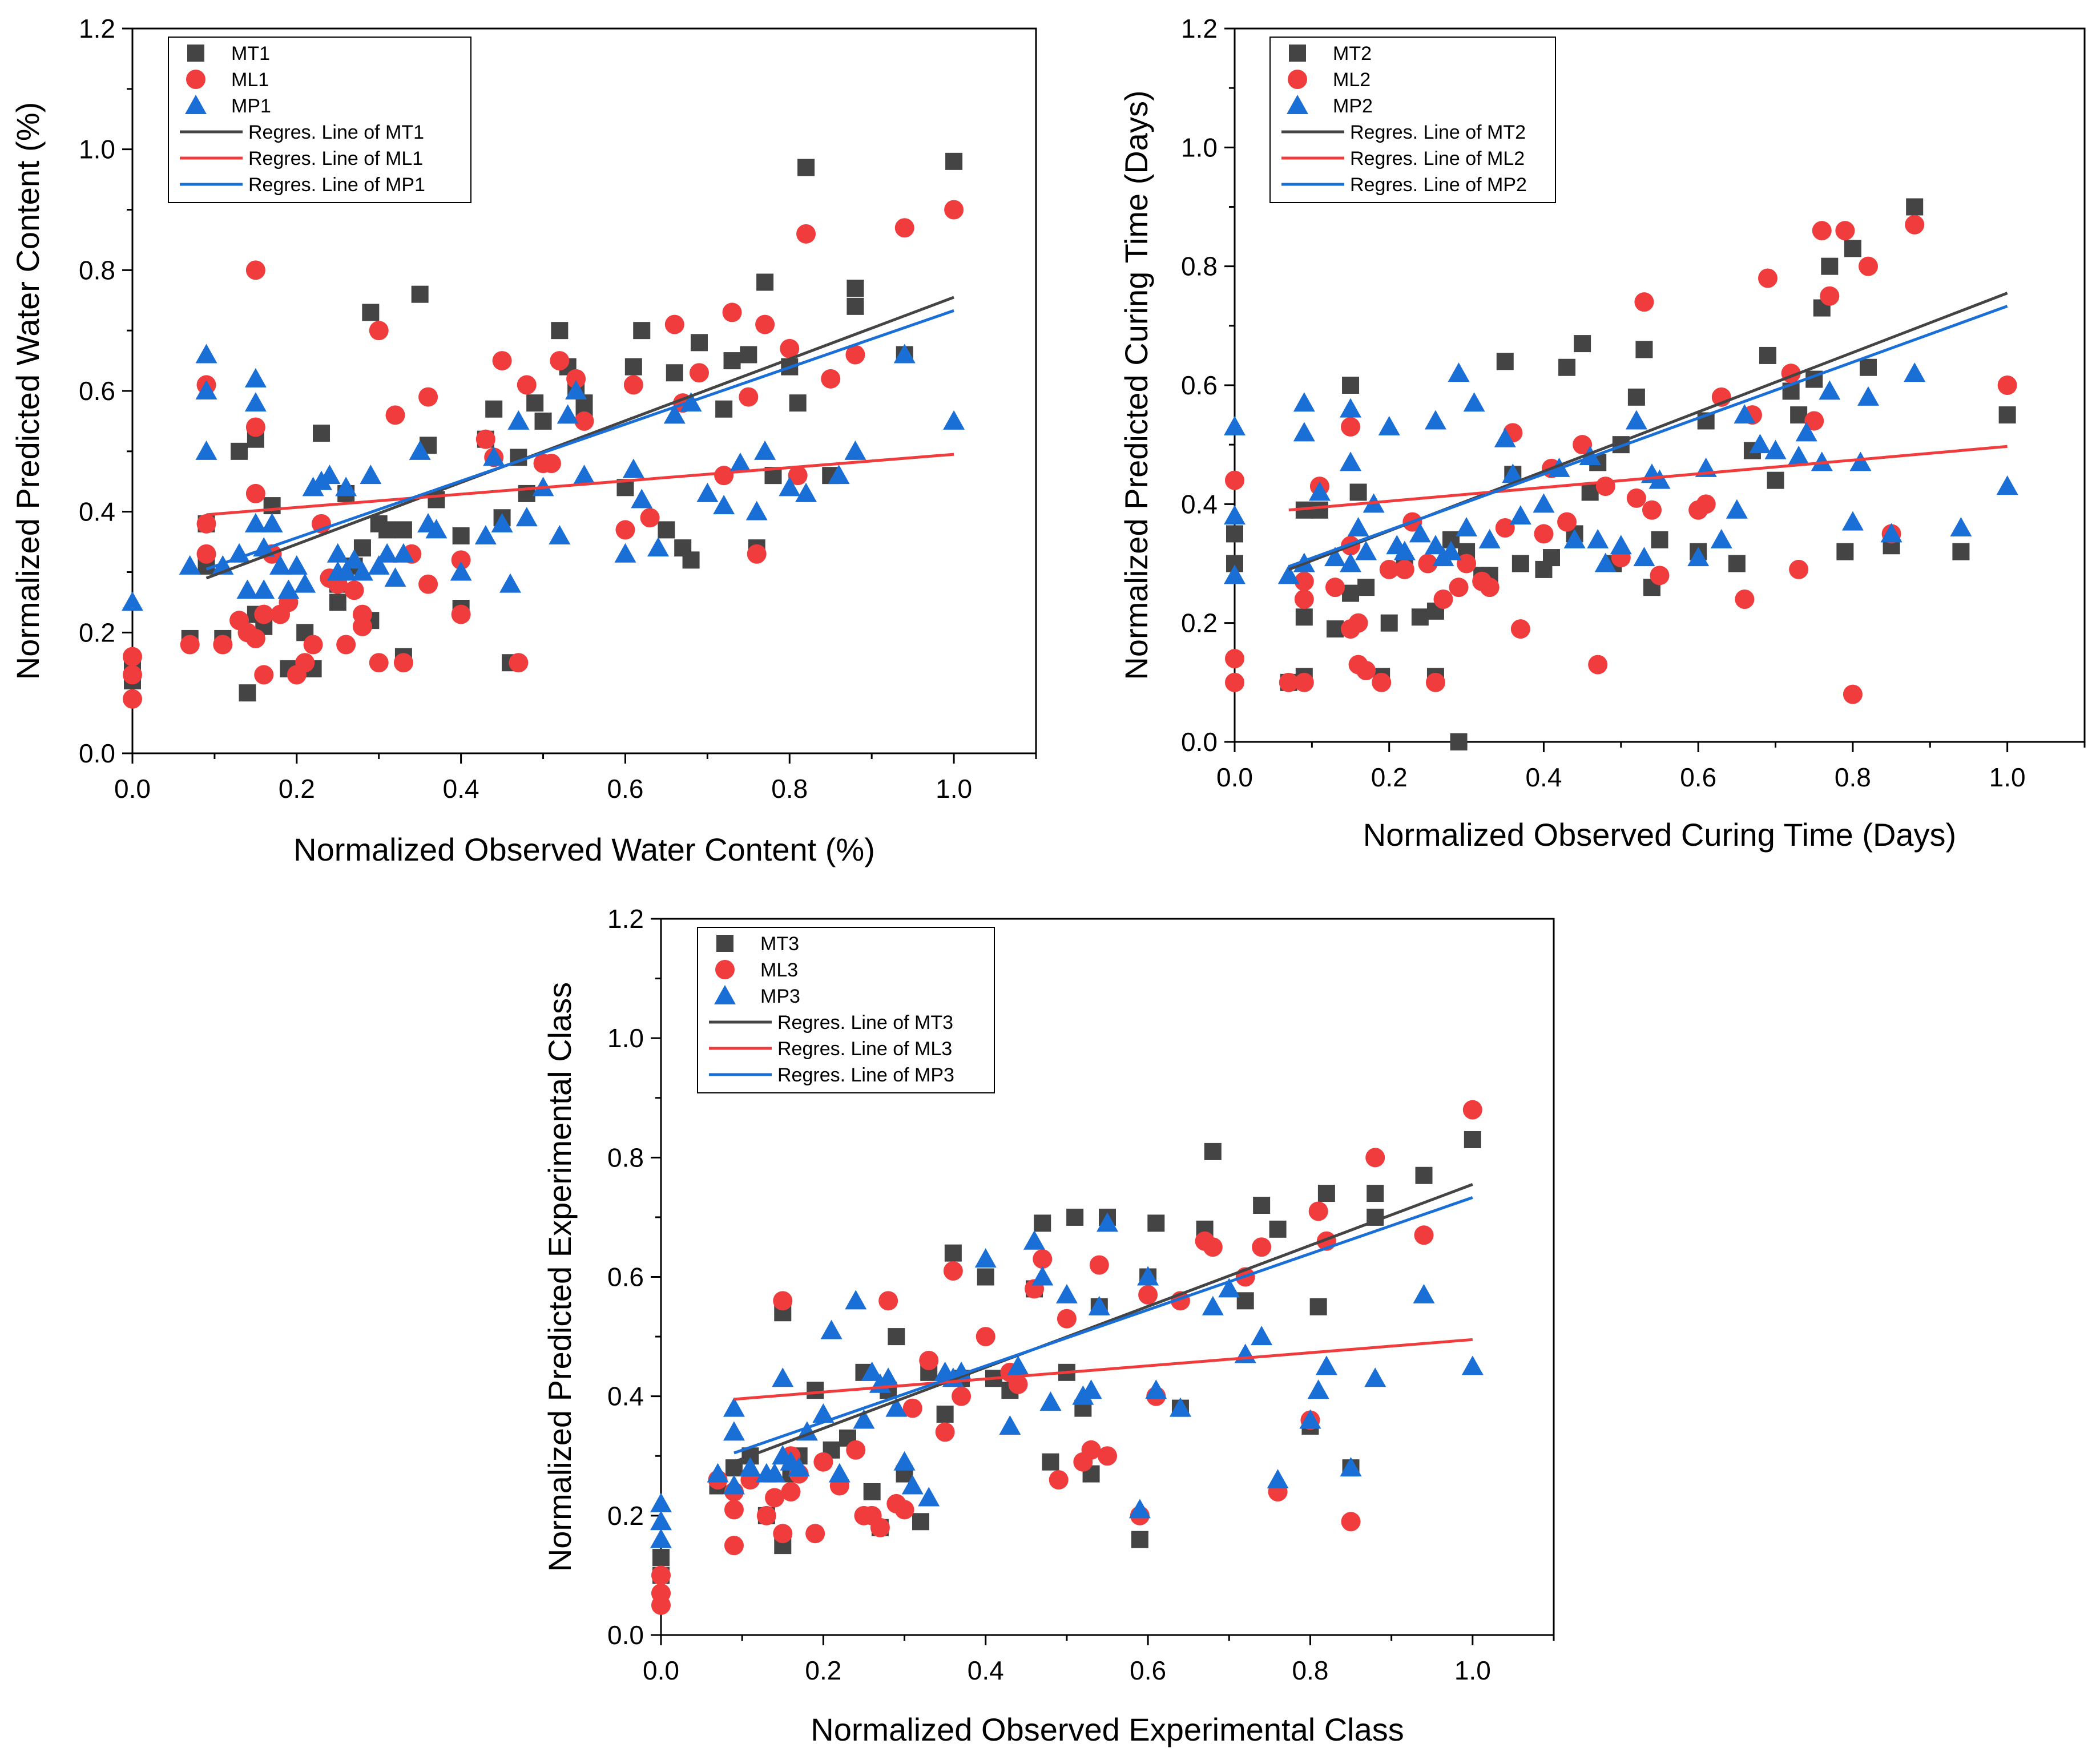 The height and width of the screenshot is (1756, 2100). Describe the element at coordinates (986, 1670) in the screenshot. I see `x-tick-label: 0.4` at that location.